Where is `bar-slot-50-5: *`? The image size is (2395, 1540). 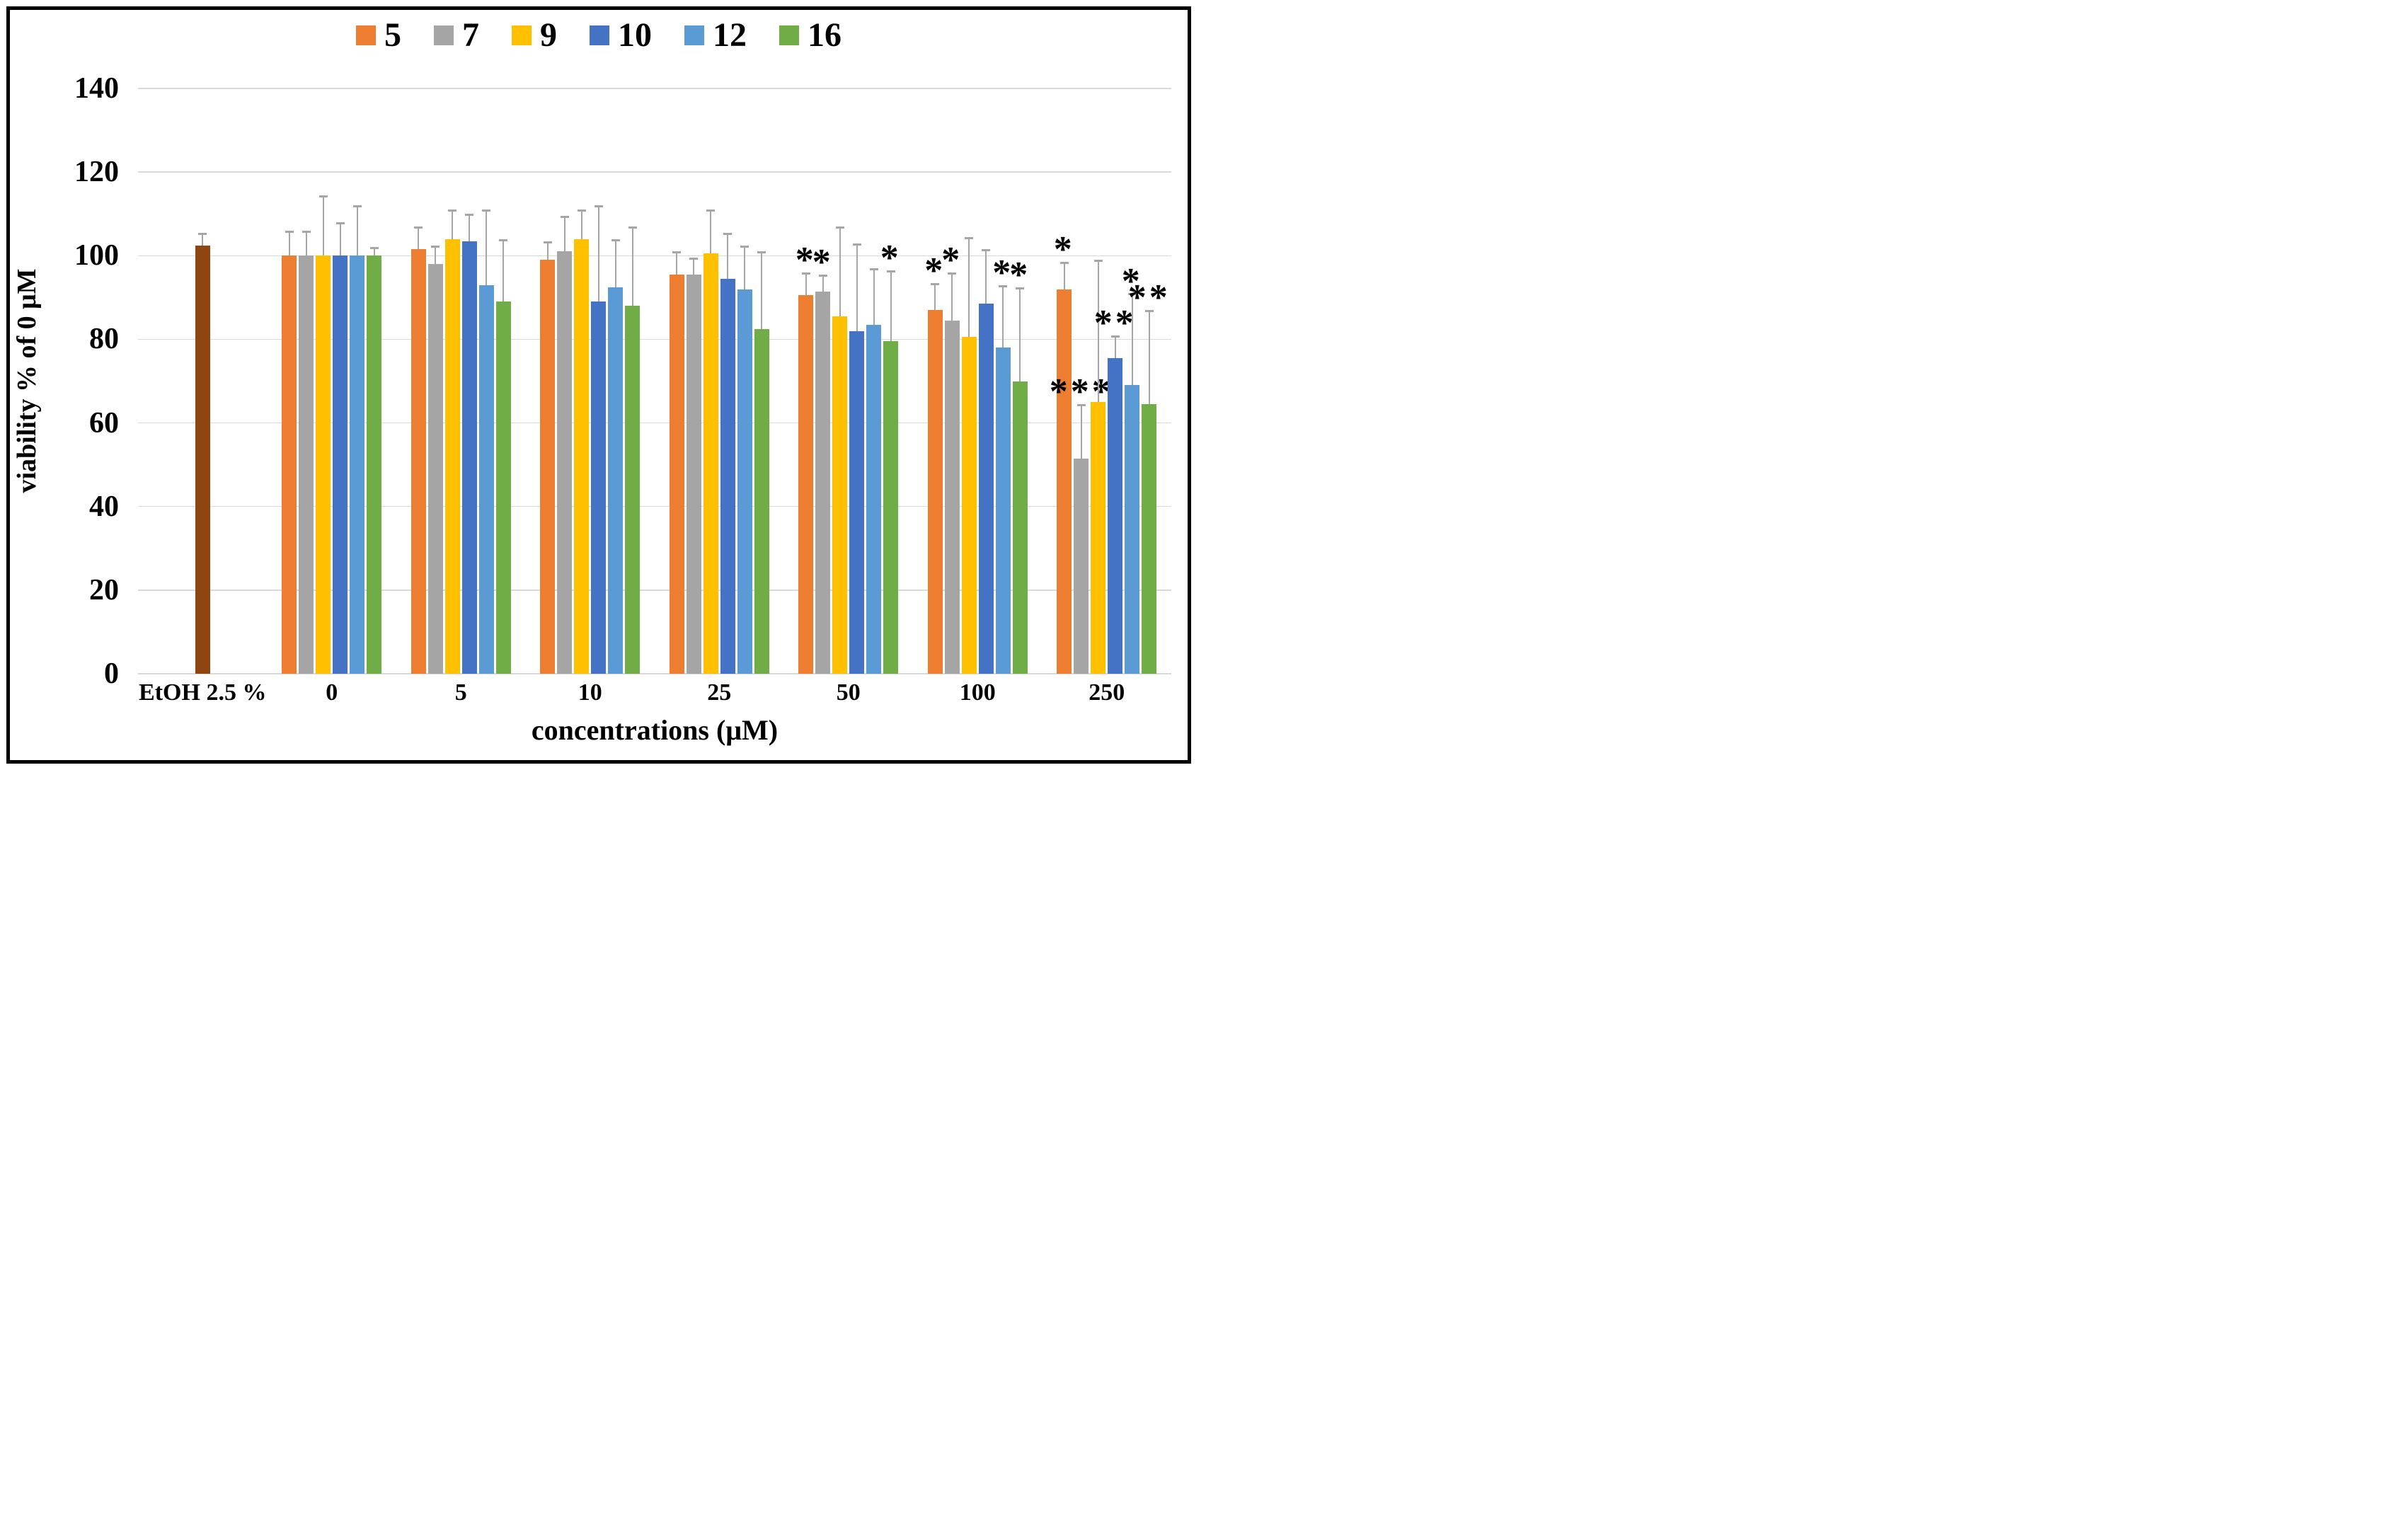
bar-slot-50-5: * is located at coordinates (805, 458).